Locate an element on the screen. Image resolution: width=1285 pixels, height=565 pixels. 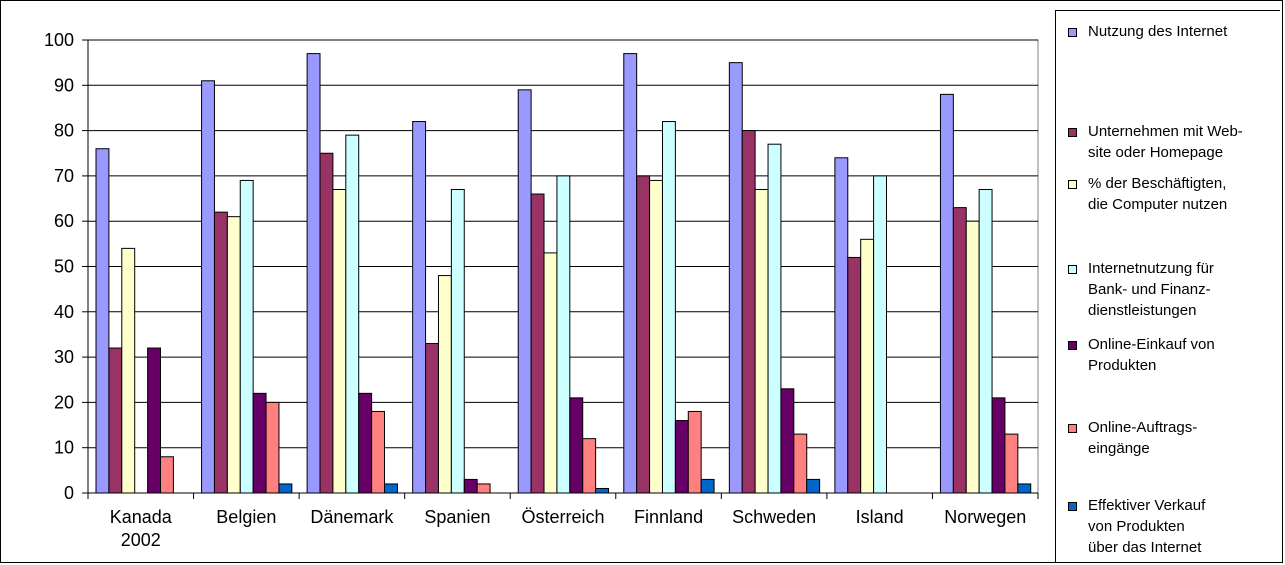
y-tick-label: 0 is located at coordinates (69, 493).